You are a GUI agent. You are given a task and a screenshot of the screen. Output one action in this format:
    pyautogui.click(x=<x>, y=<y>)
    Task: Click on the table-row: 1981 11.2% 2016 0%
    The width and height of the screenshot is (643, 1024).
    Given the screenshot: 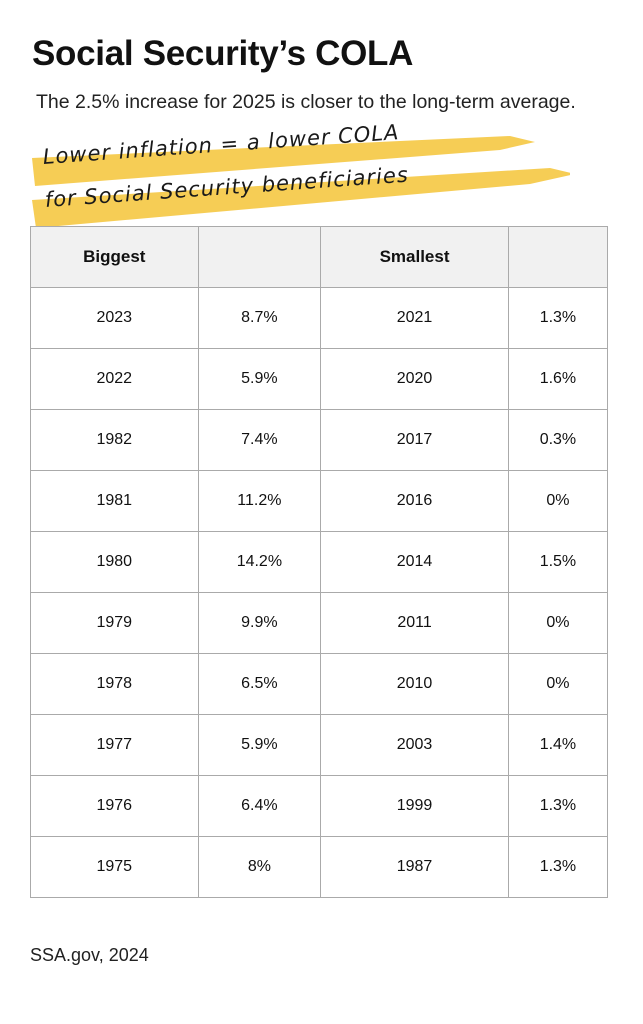 What is the action you would take?
    pyautogui.click(x=319, y=501)
    